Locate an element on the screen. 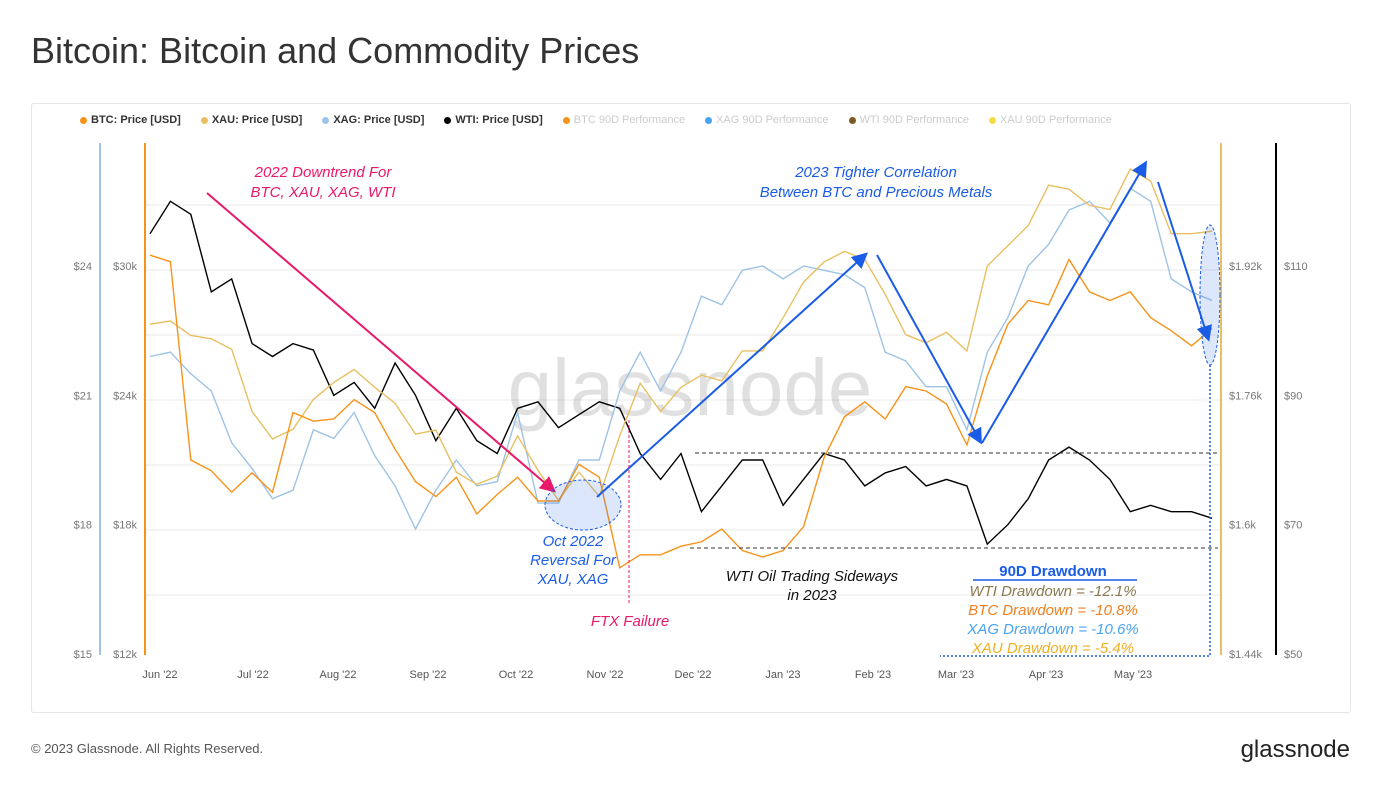 The image size is (1384, 797). x-tick-label: Jan '23 is located at coordinates (782, 675).